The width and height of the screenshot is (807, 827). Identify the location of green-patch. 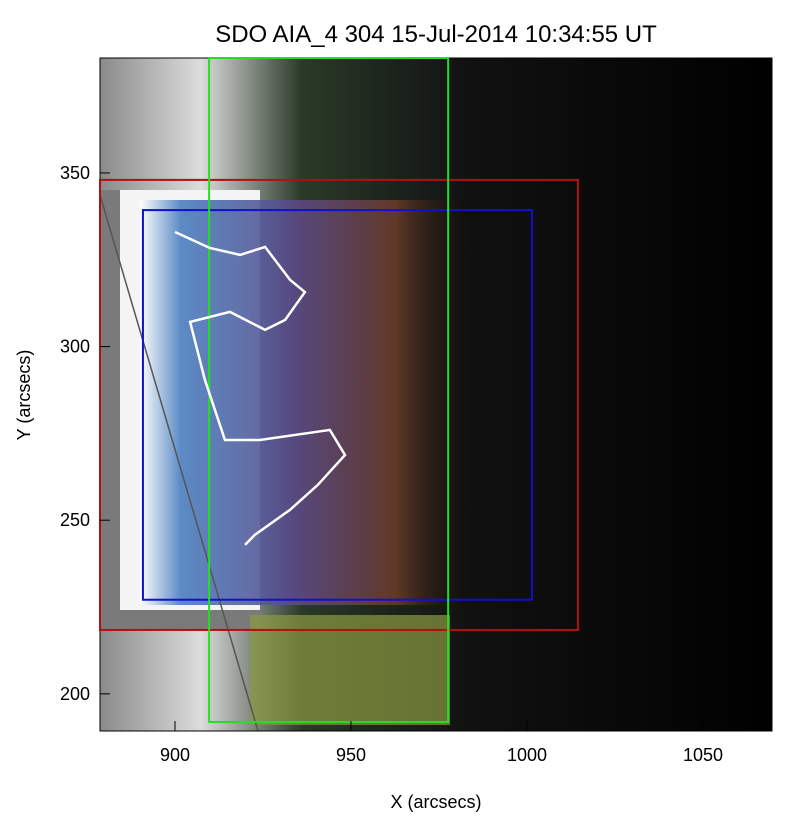
(350, 670).